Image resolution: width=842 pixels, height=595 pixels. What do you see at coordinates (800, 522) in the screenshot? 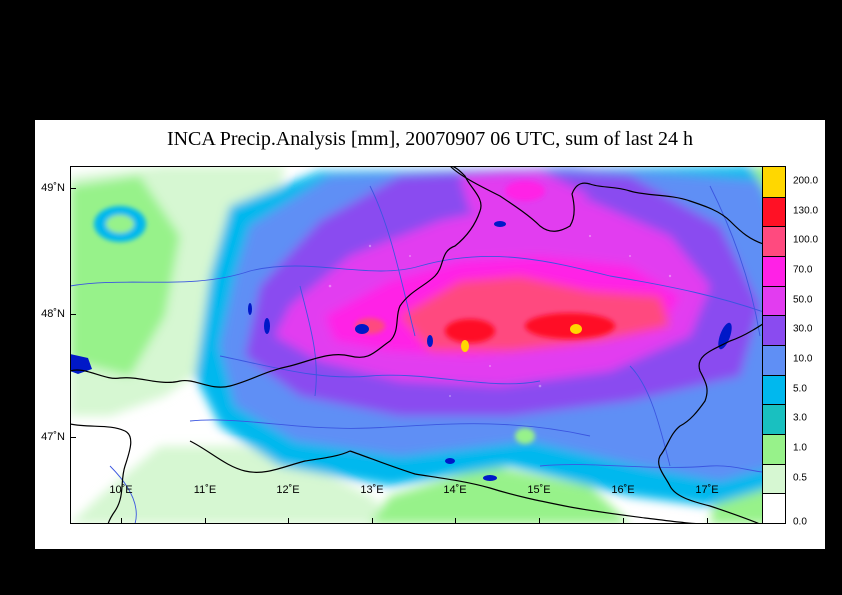
I see `legend-label: 0.0` at bounding box center [800, 522].